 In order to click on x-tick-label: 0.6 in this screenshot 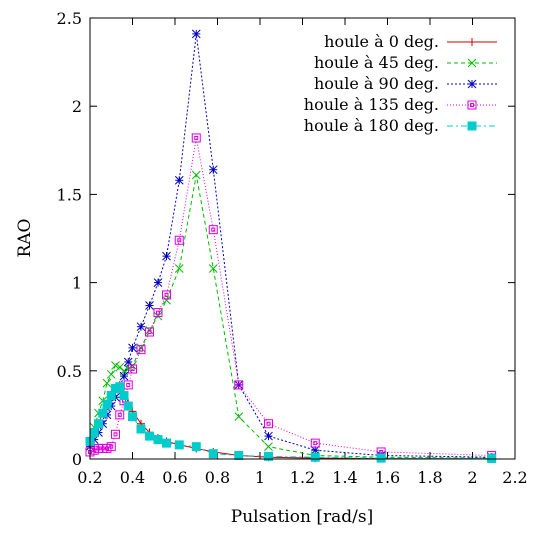, I will do `click(174, 477)`.